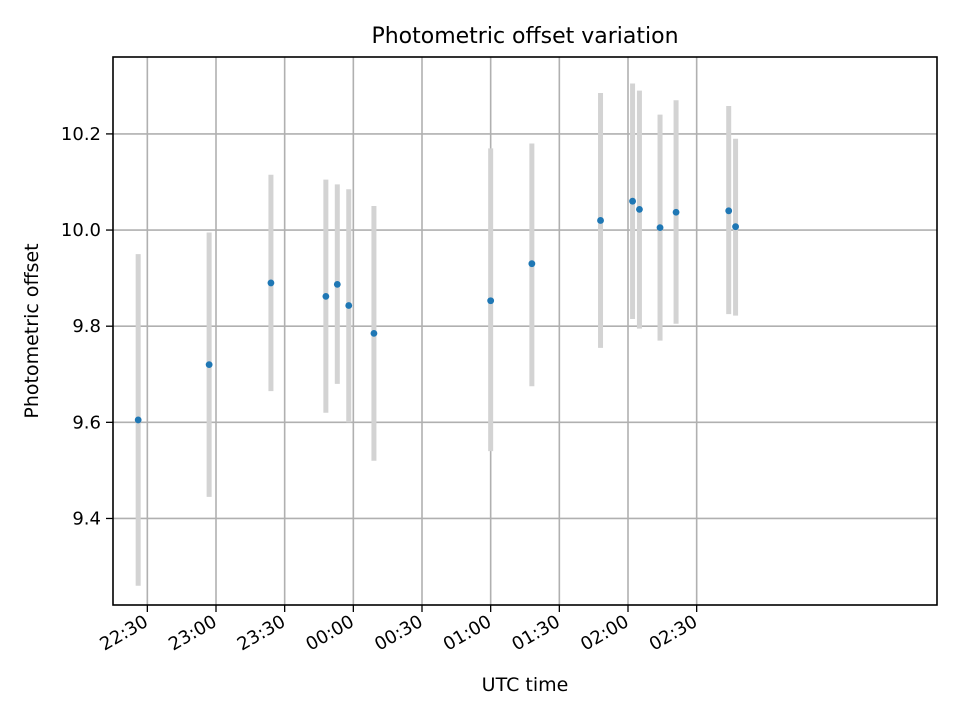 The height and width of the screenshot is (720, 960). What do you see at coordinates (32, 330) in the screenshot?
I see `y-axis-label: Photometric offset` at bounding box center [32, 330].